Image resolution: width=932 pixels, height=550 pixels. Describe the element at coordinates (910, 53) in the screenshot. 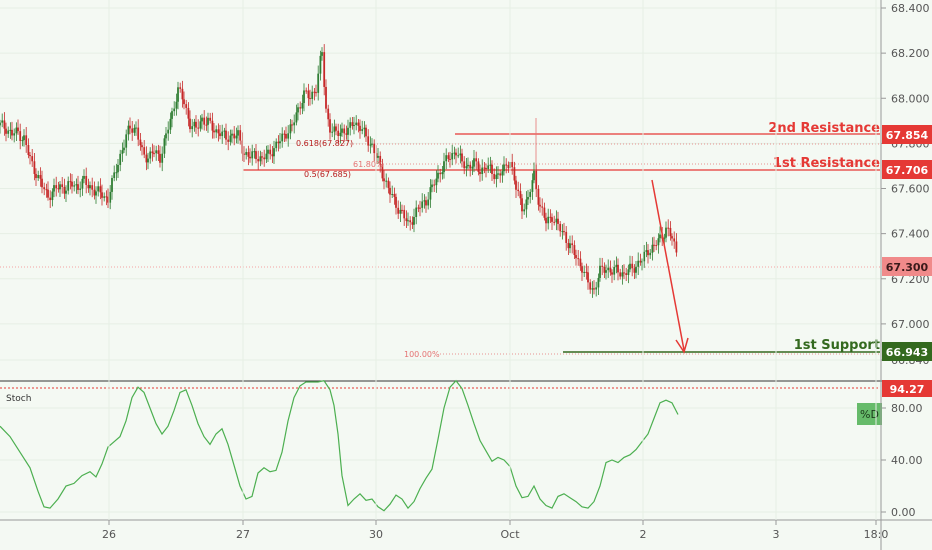

I see `price-axis-label: 68.200` at that location.